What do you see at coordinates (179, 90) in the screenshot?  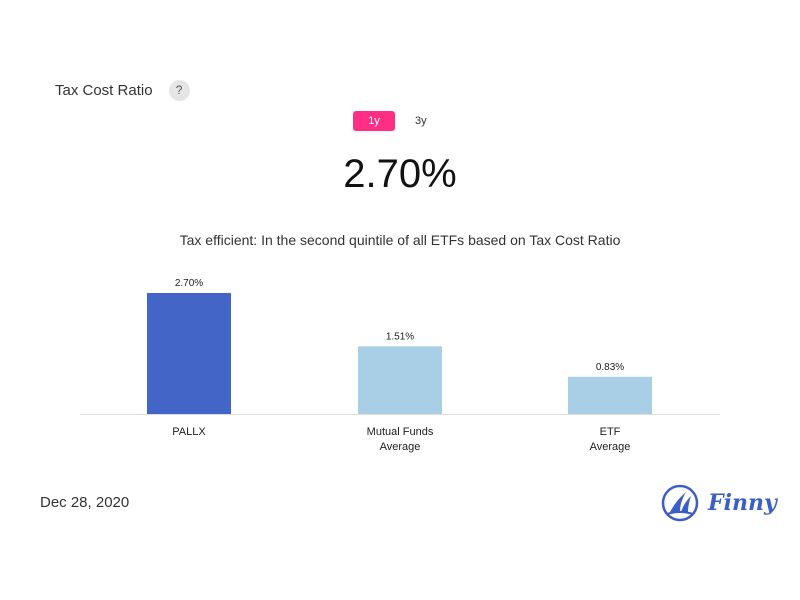 I see `help-icon: ?` at bounding box center [179, 90].